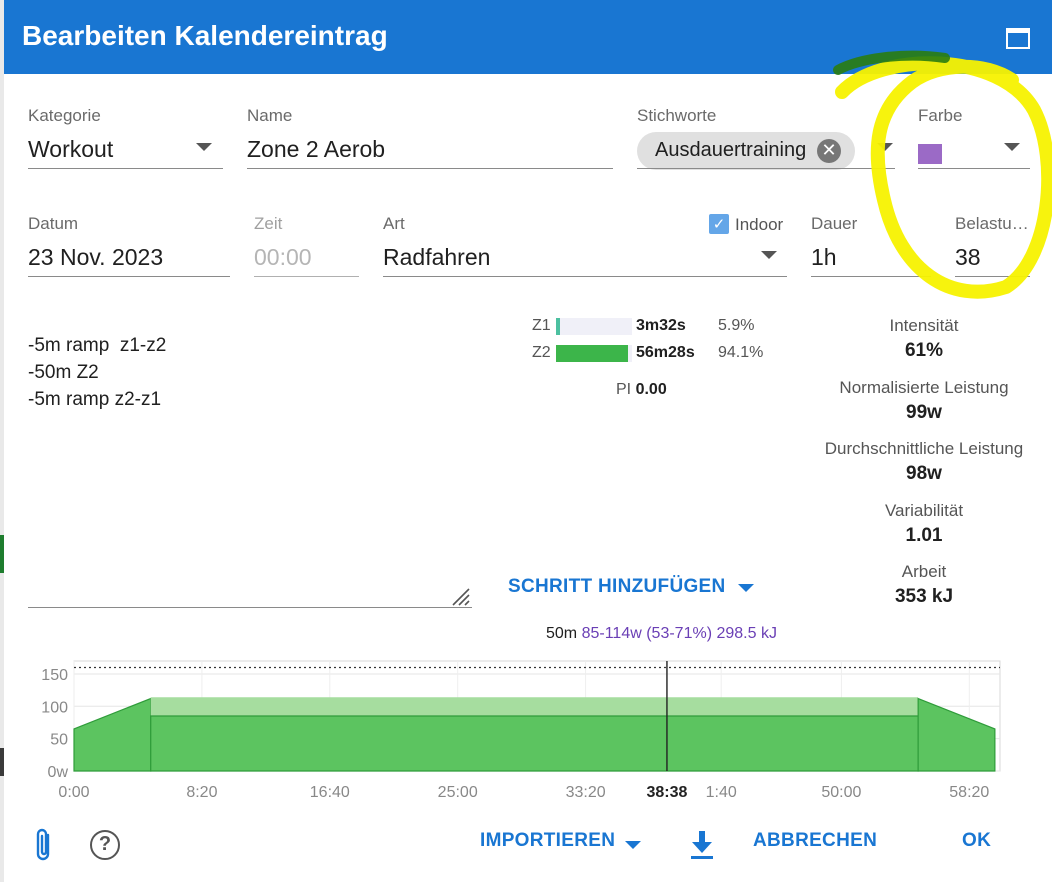 Image resolution: width=1052 pixels, height=882 pixels. What do you see at coordinates (930, 154) in the screenshot?
I see `color-swatch` at bounding box center [930, 154].